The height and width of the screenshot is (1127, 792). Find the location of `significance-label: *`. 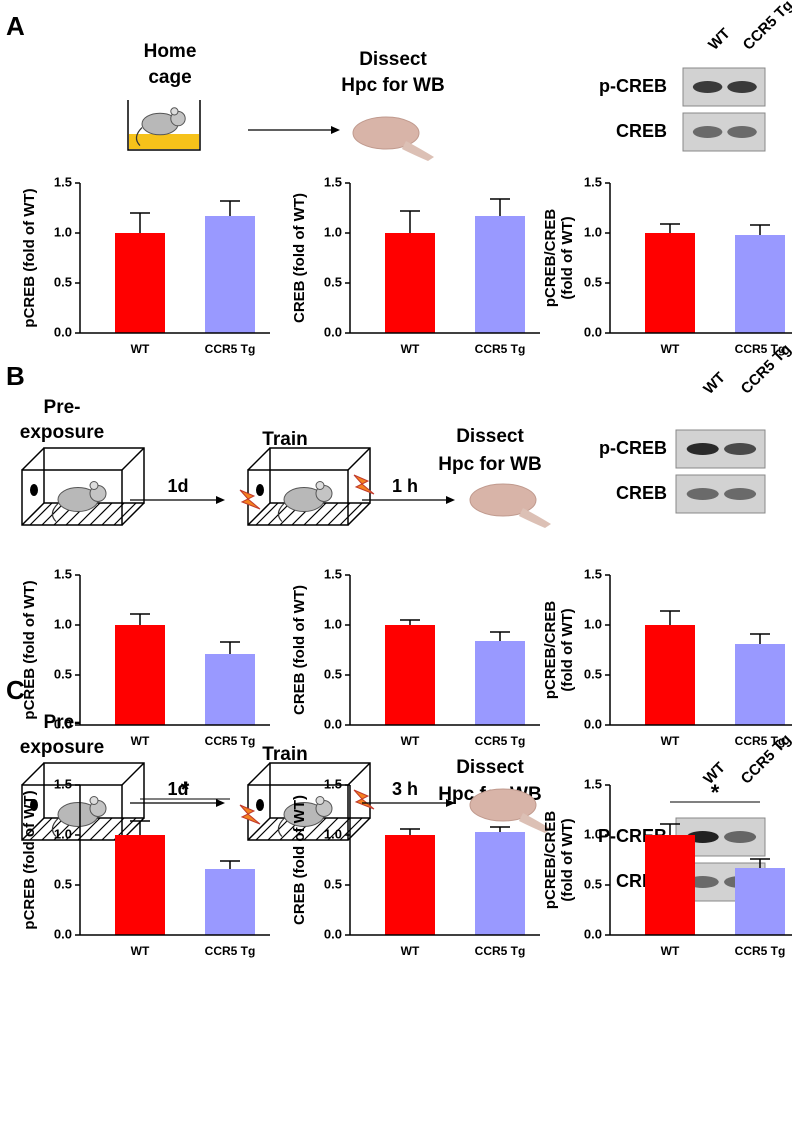

significance-label: * is located at coordinates (715, 792).